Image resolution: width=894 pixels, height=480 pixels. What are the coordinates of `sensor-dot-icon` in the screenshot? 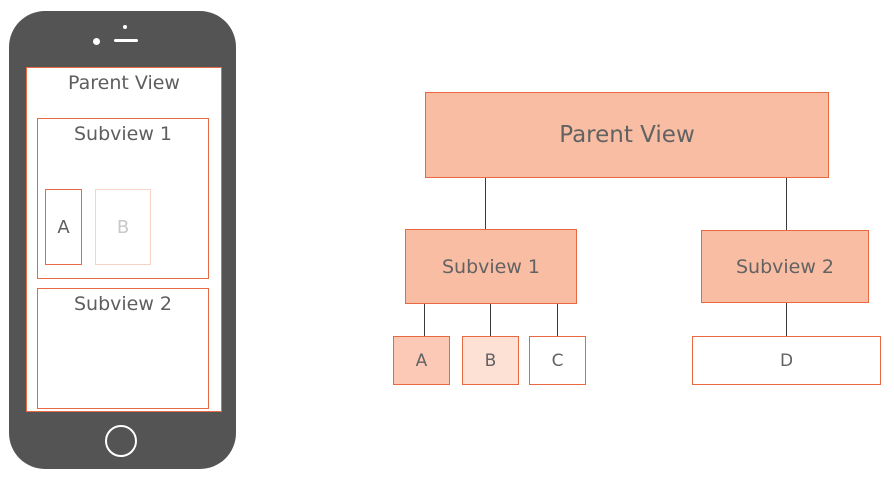 It's located at (96, 41).